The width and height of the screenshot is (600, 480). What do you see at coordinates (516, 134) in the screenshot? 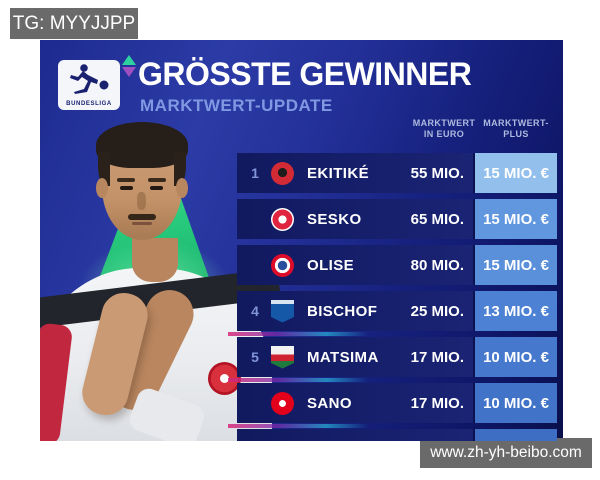
I see `column-header-line: PLUS` at bounding box center [516, 134].